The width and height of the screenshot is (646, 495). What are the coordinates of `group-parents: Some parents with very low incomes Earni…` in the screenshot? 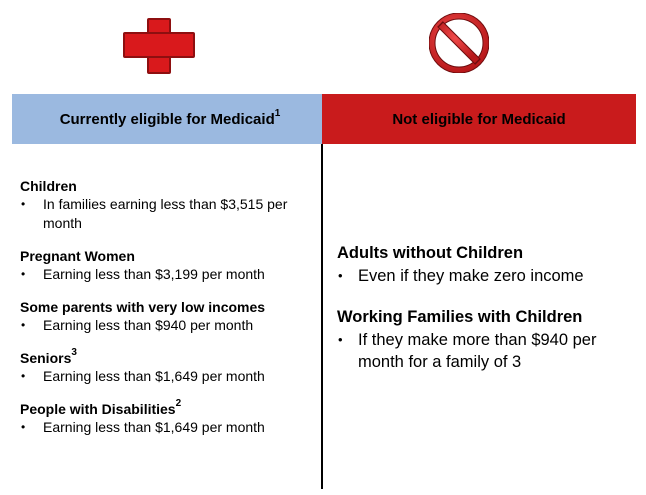 It's located at (169, 317).